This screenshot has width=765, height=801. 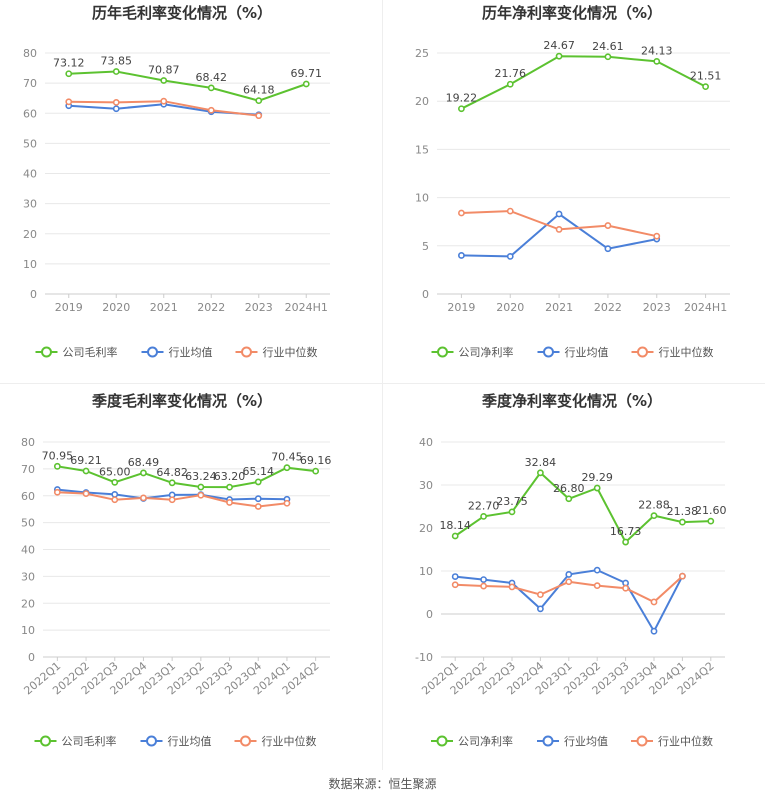 What do you see at coordinates (164, 70) in the screenshot?
I see `data-label: 70.87` at bounding box center [164, 70].